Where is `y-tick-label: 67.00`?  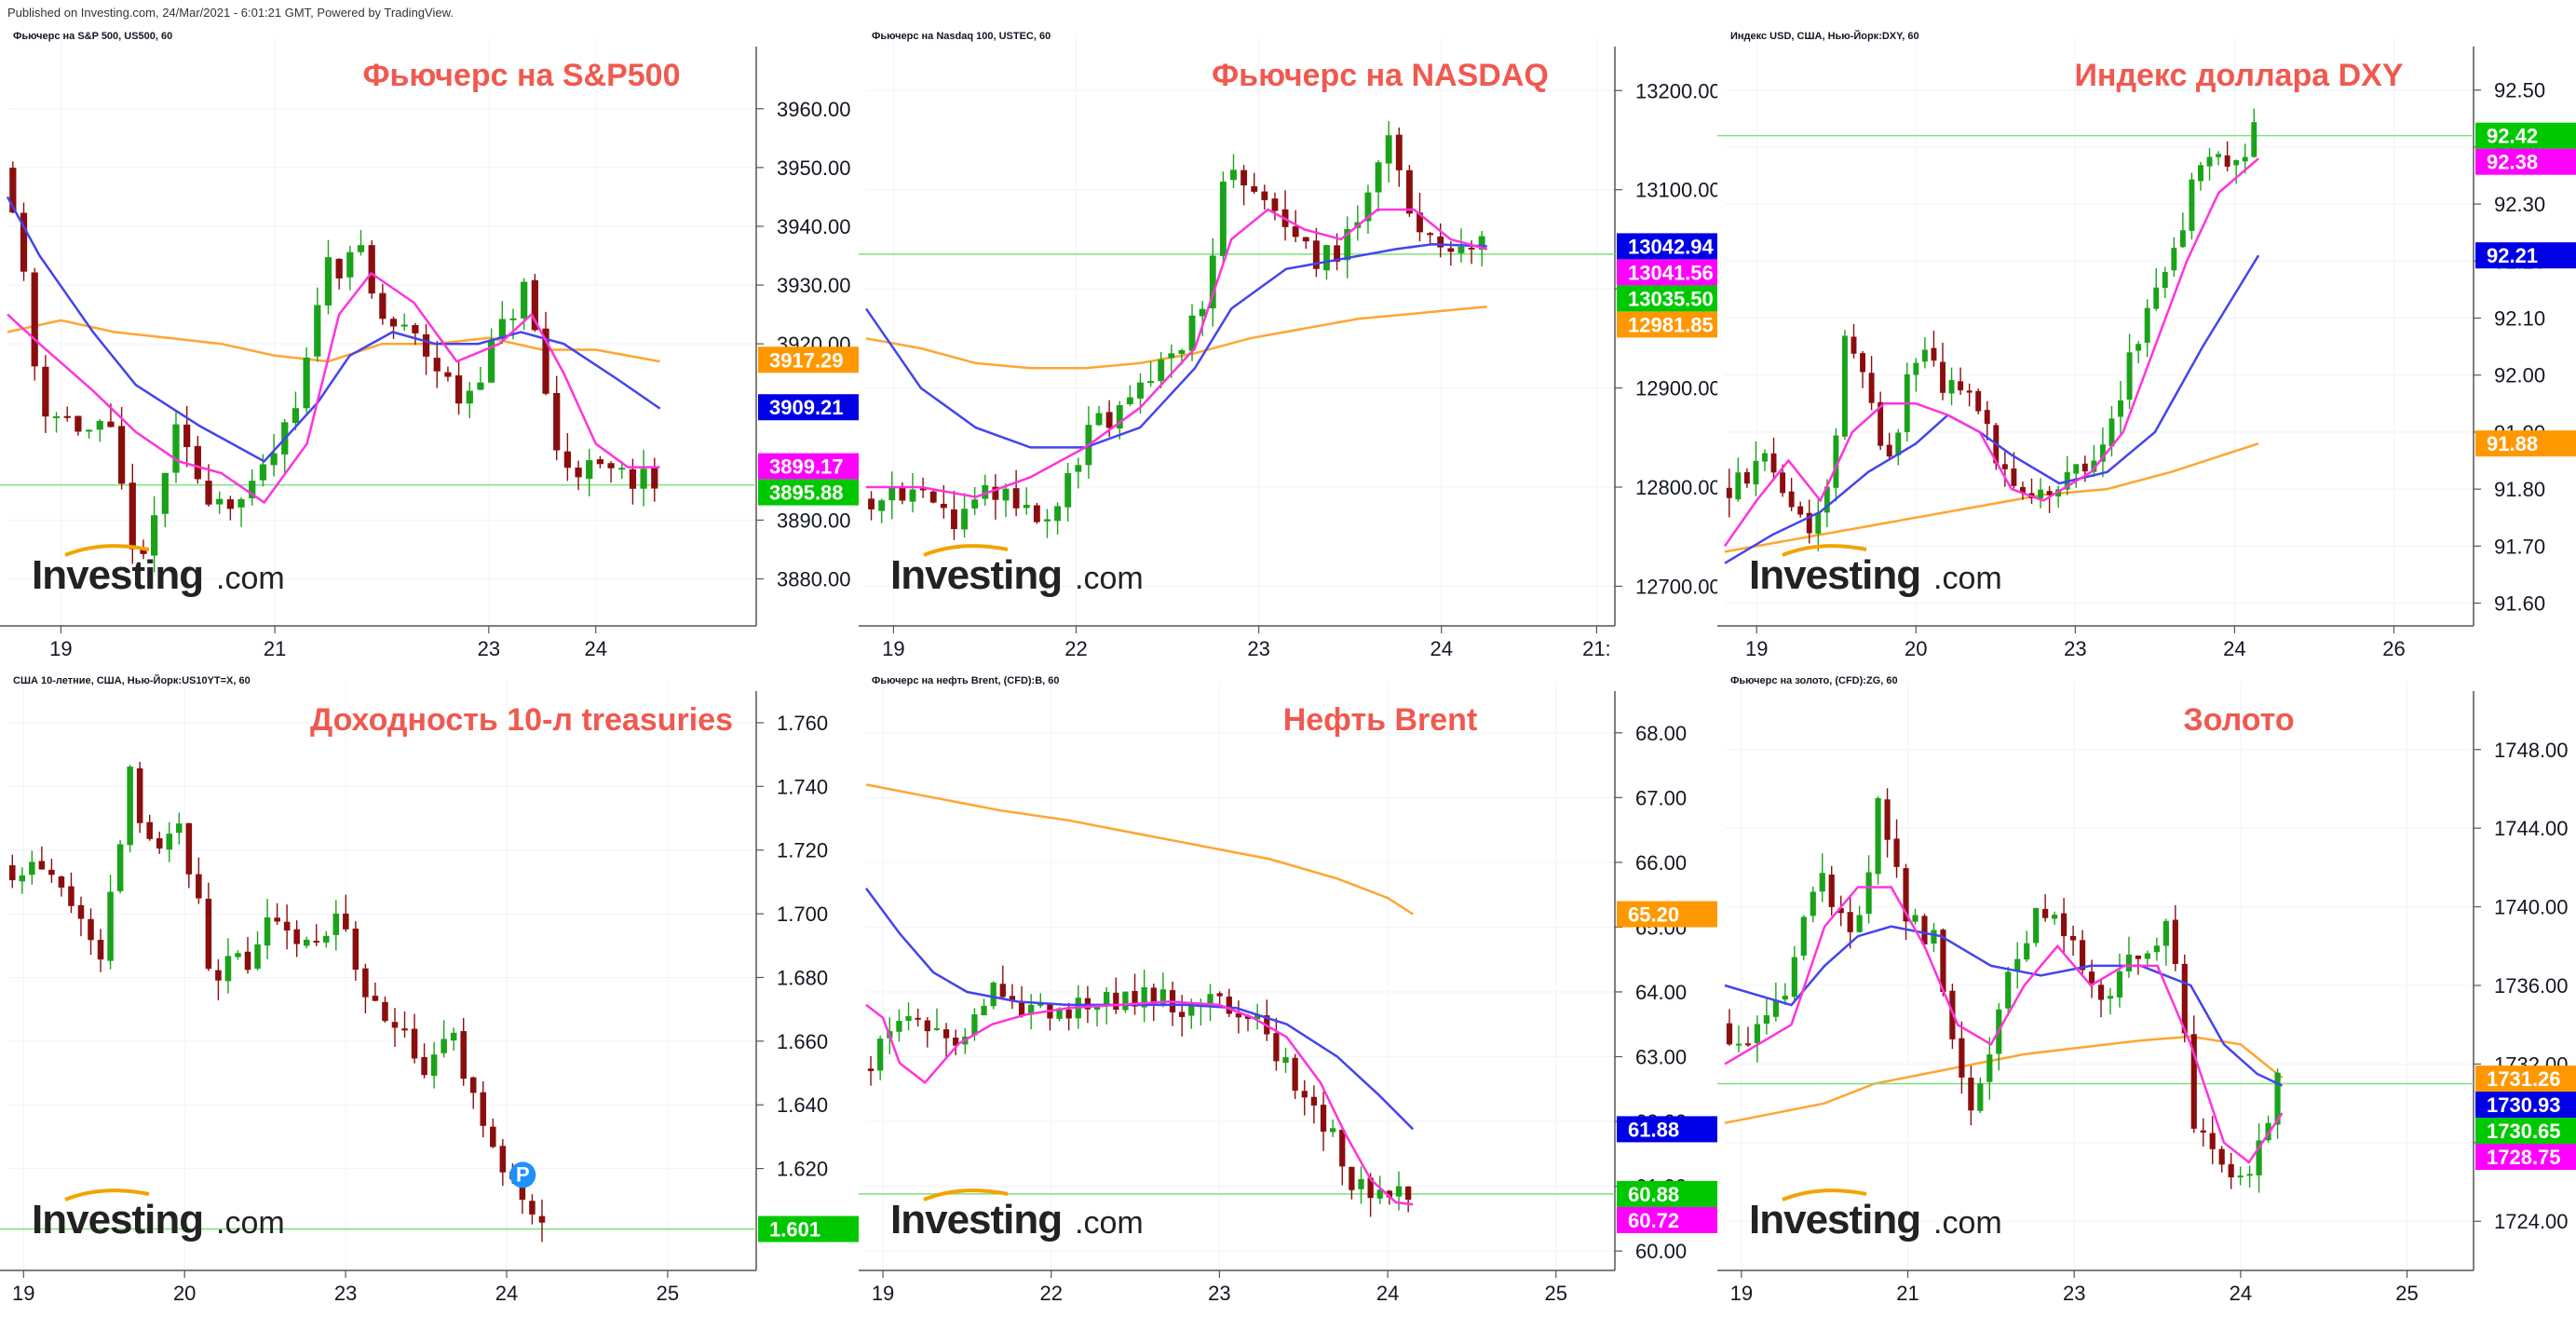 y-tick-label: 67.00 is located at coordinates (1661, 797).